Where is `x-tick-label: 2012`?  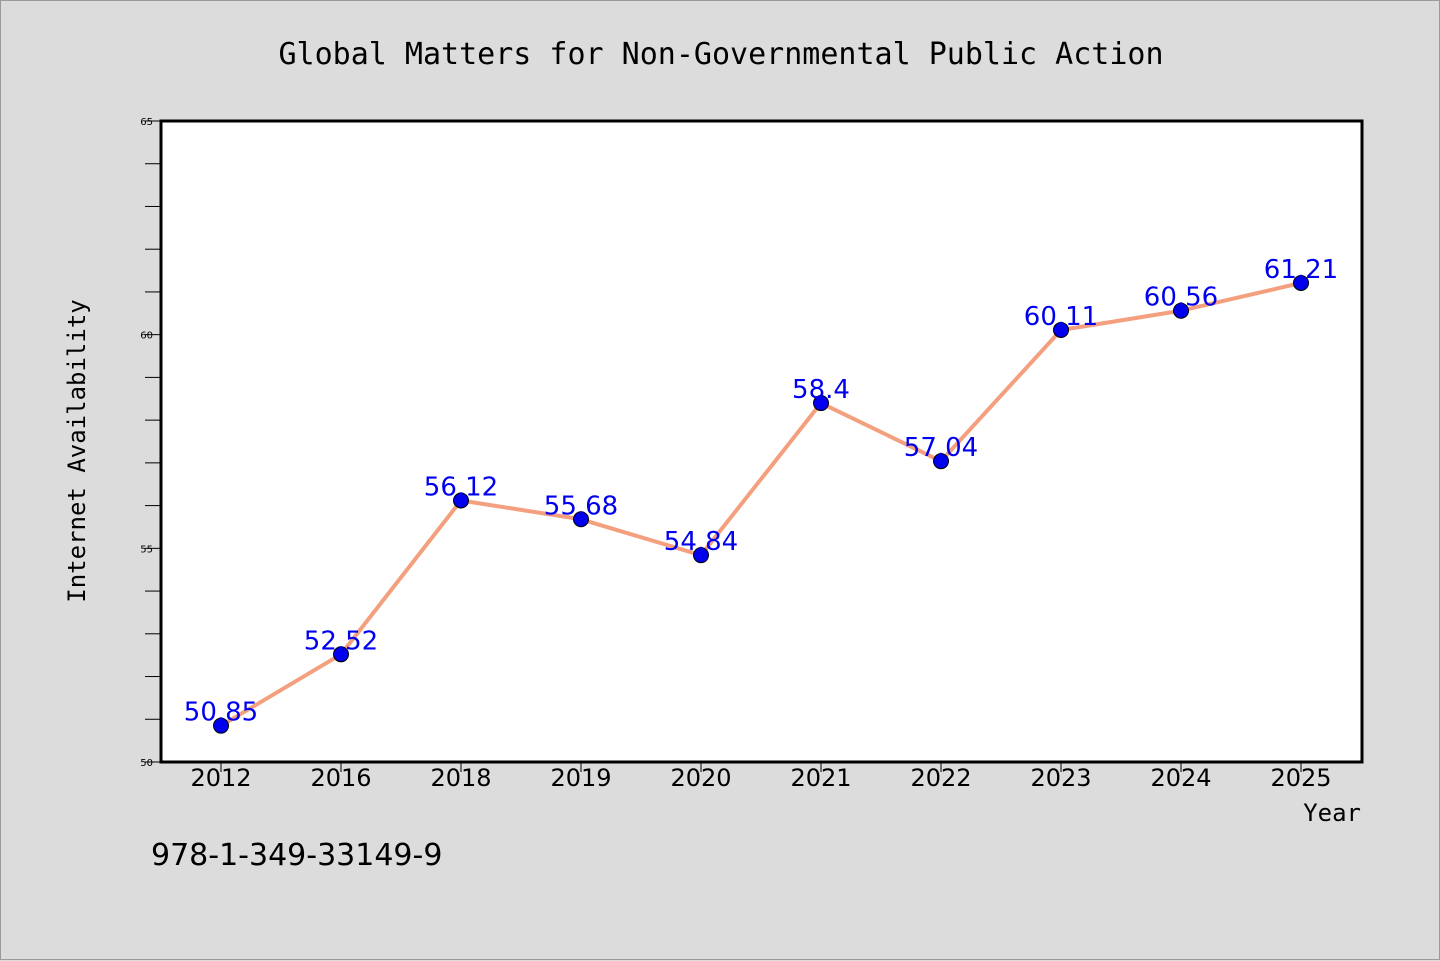 x-tick-label: 2012 is located at coordinates (220, 778).